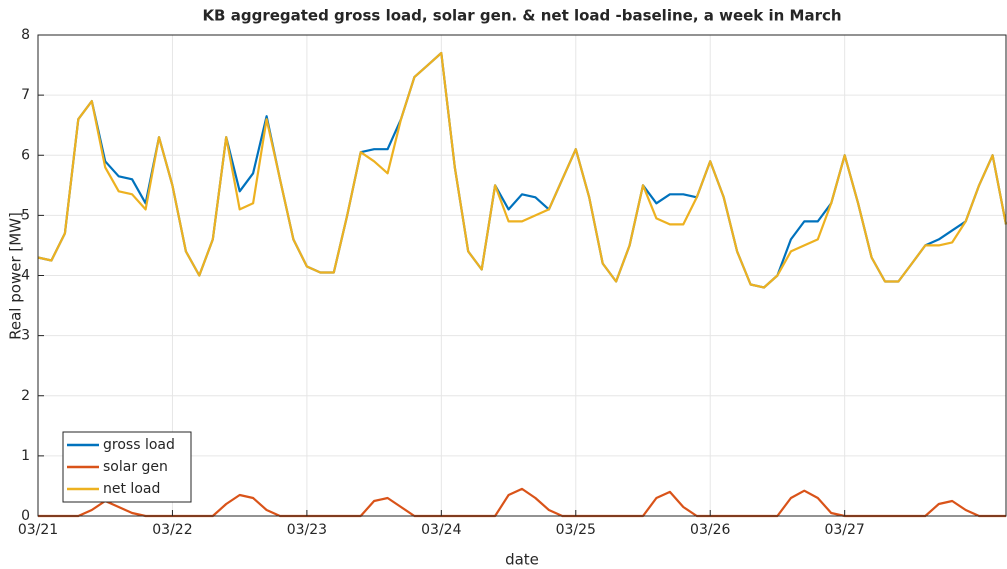  Describe the element at coordinates (139, 445) in the screenshot. I see `legend-label: gross load` at that location.